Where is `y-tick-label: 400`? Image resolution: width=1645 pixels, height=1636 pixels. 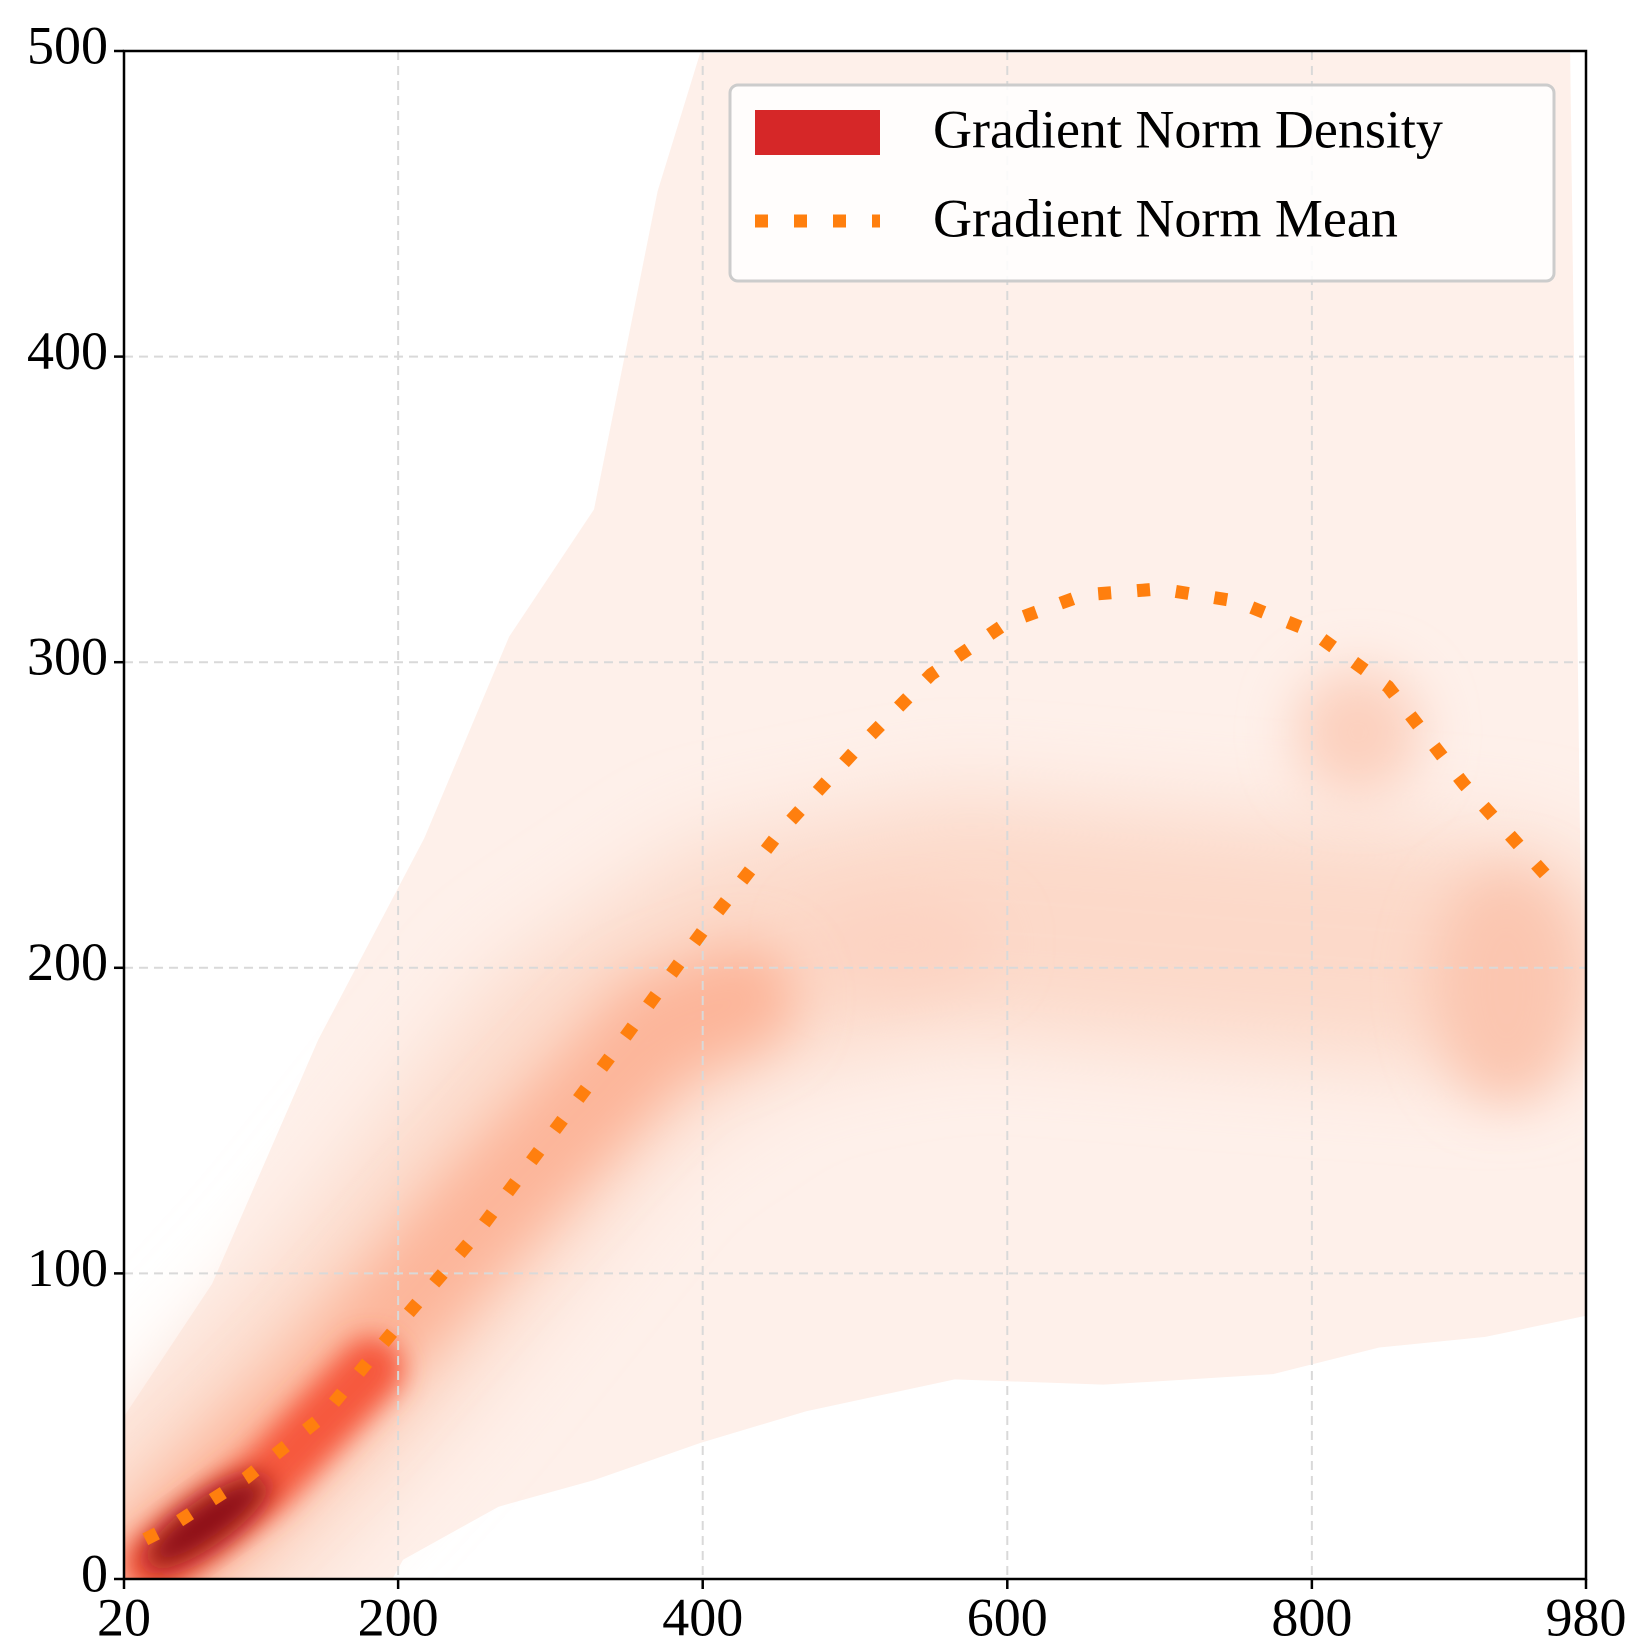 y-tick-label: 400 is located at coordinates (67, 351).